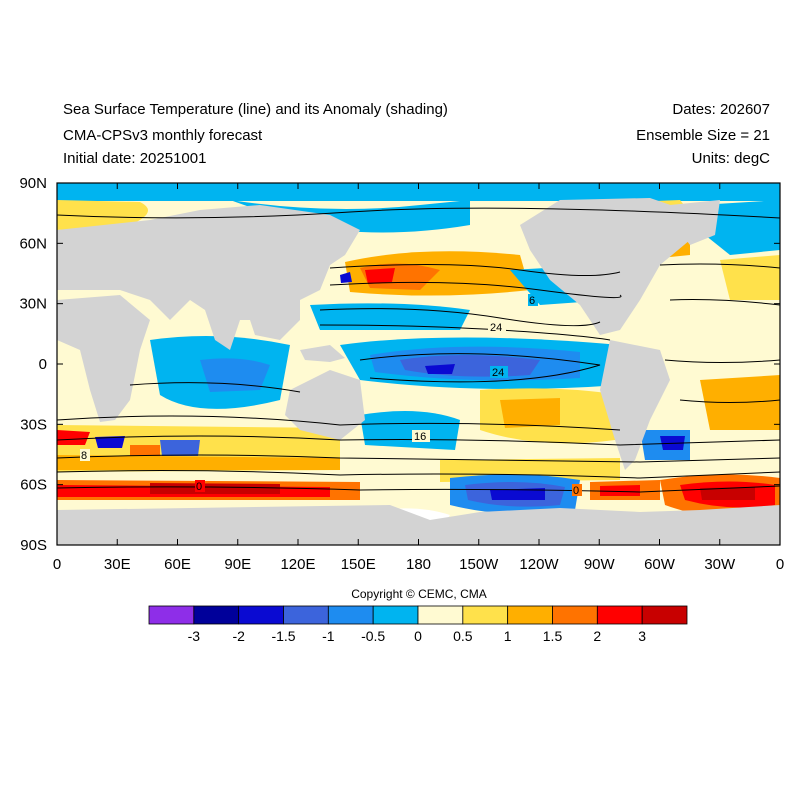 This screenshot has width=800, height=800. I want to click on lat-tick-label: 60N, so click(33, 243).